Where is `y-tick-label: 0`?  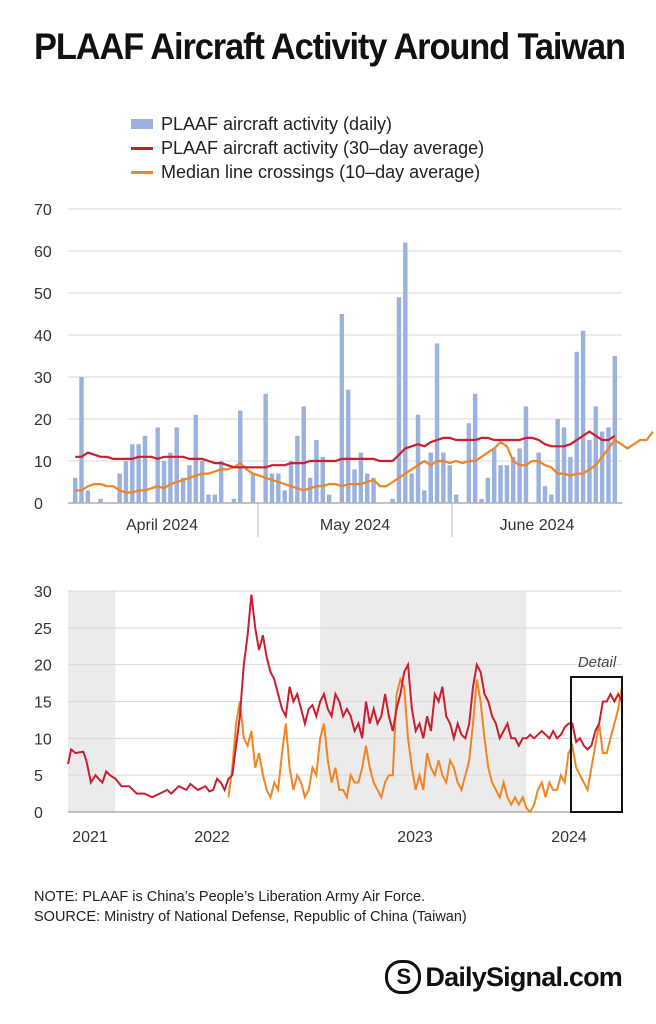 y-tick-label: 0 is located at coordinates (38, 504).